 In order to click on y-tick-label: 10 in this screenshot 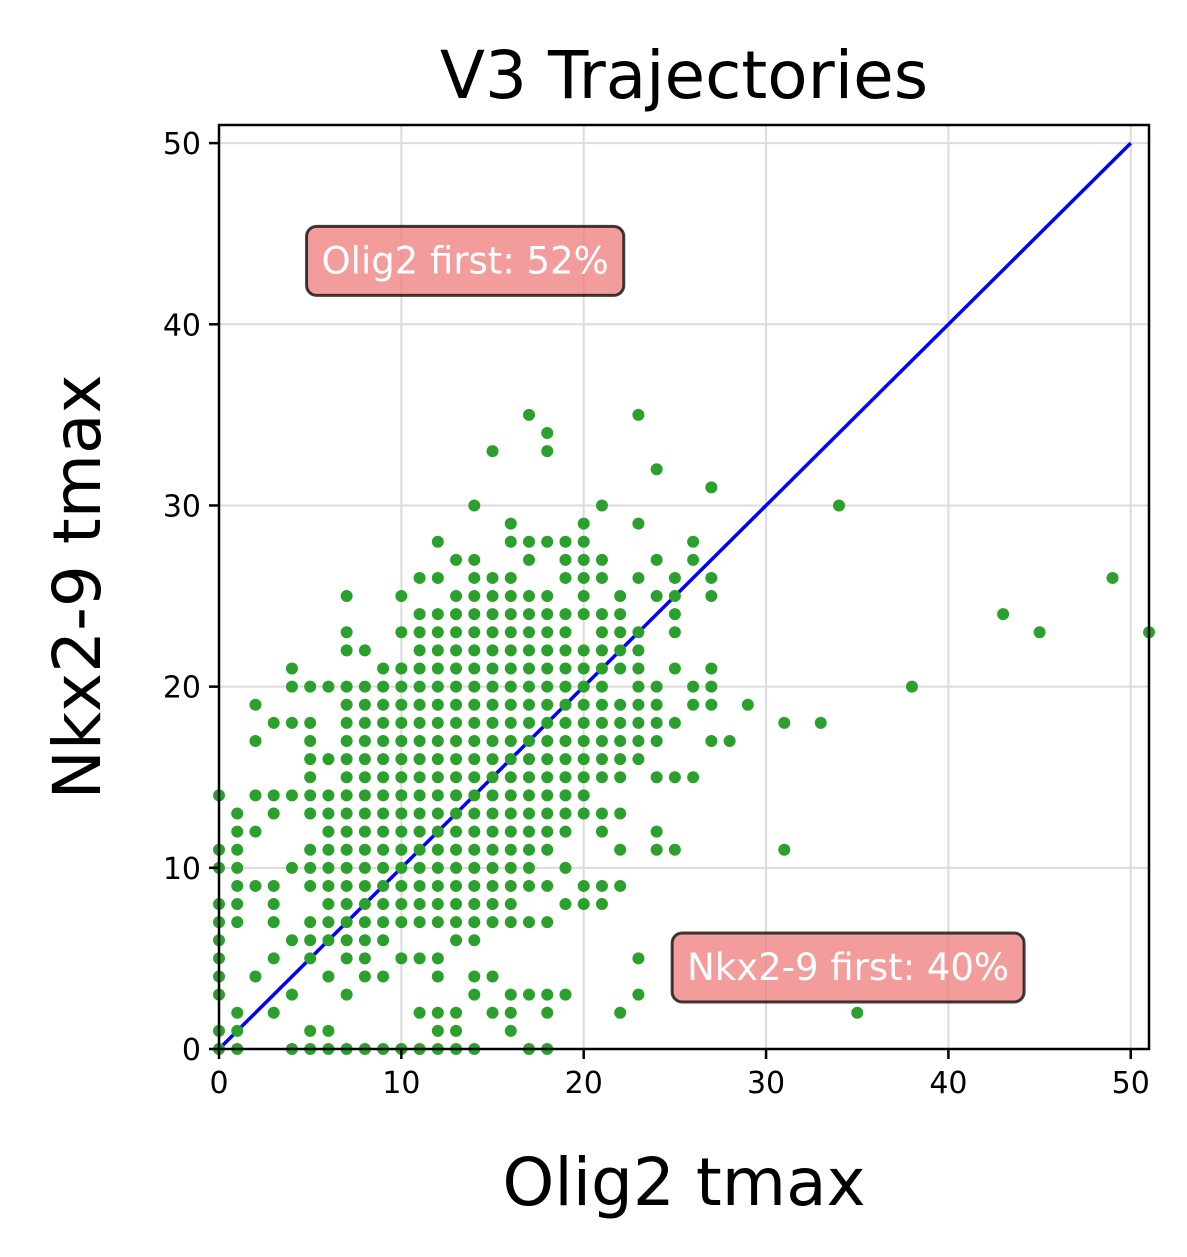, I will do `click(182, 869)`.